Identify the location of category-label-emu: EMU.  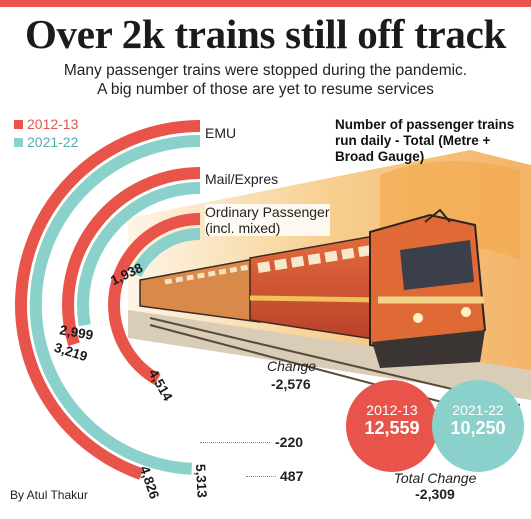
(221, 133).